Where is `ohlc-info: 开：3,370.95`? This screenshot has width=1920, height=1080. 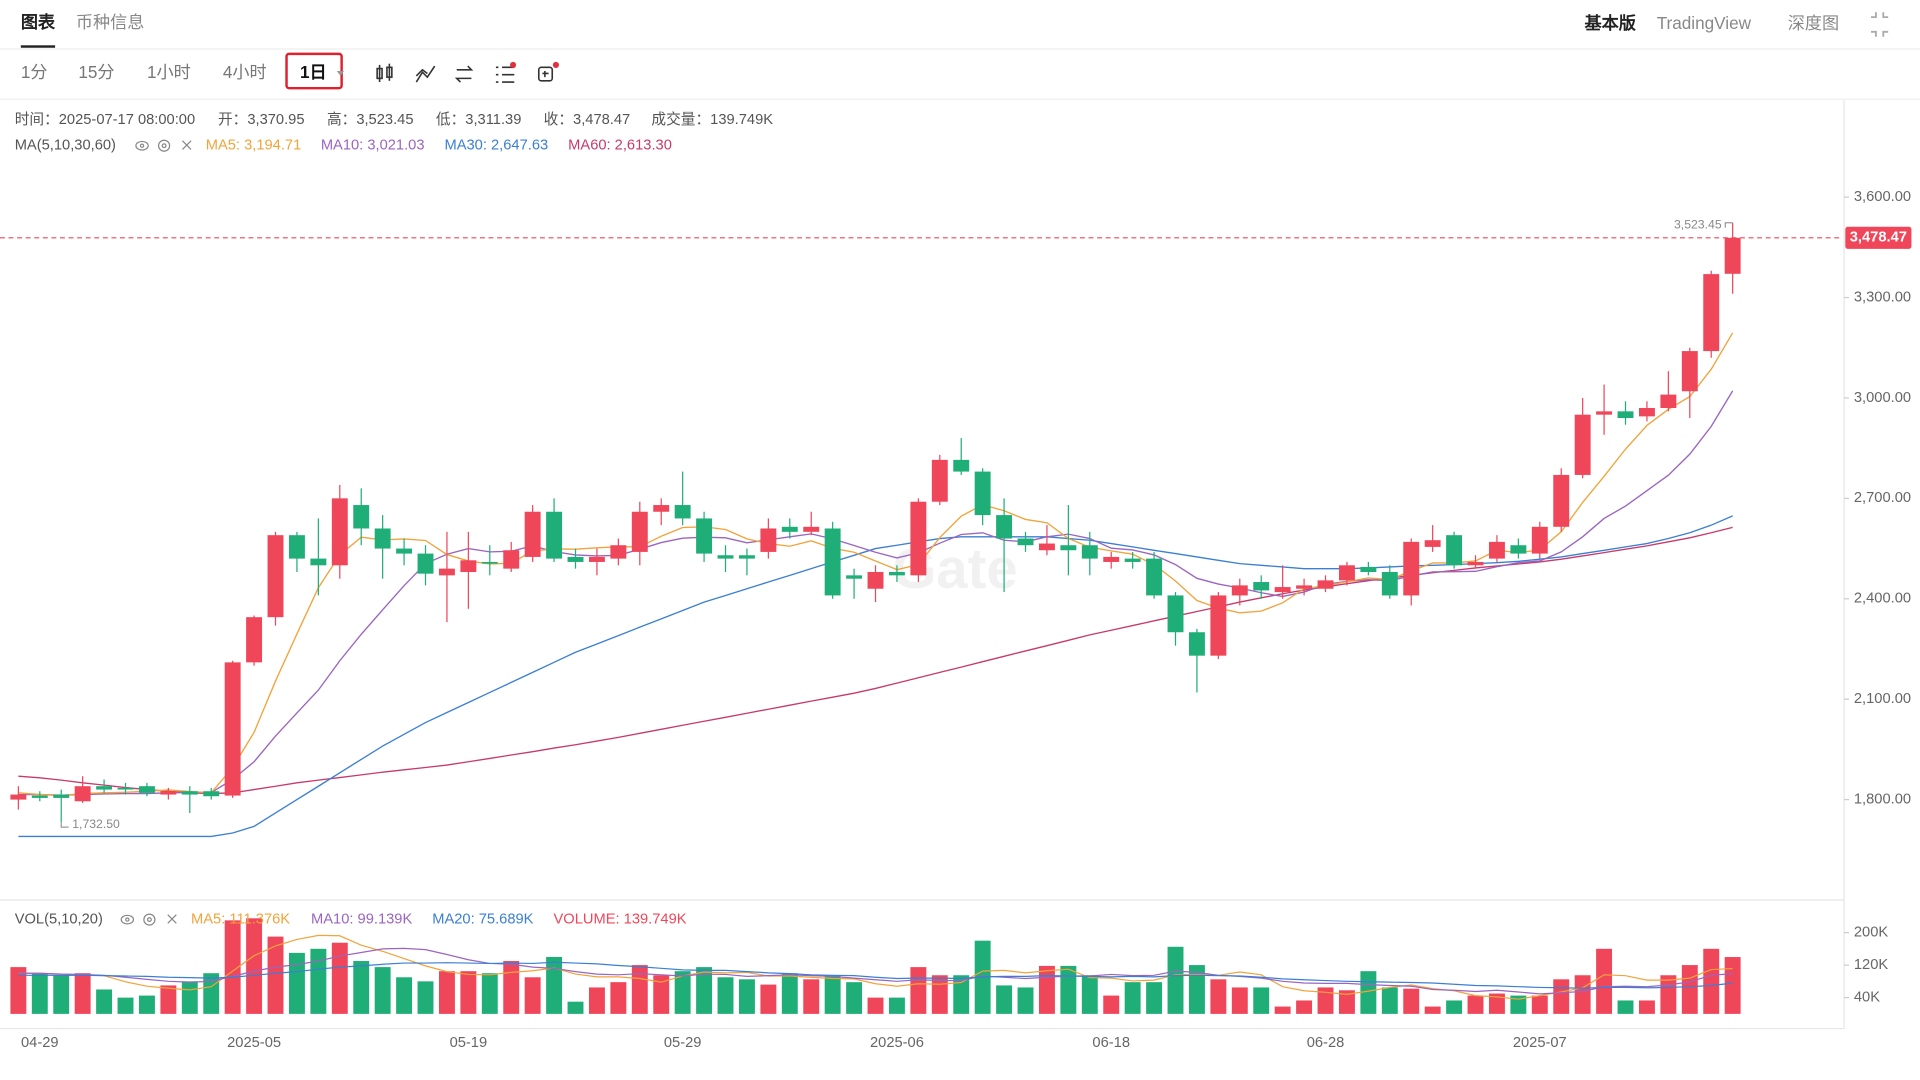 ohlc-info: 开：3,370.95 is located at coordinates (261, 120).